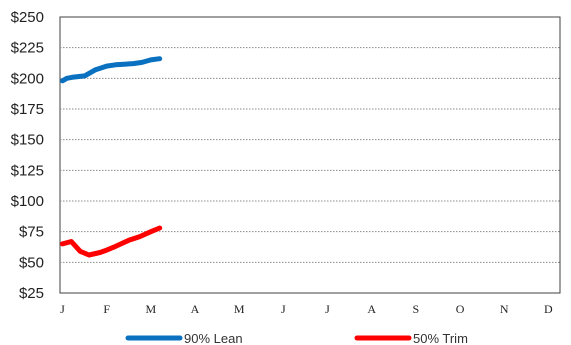  What do you see at coordinates (106, 309) in the screenshot?
I see `x-tick-label: F` at bounding box center [106, 309].